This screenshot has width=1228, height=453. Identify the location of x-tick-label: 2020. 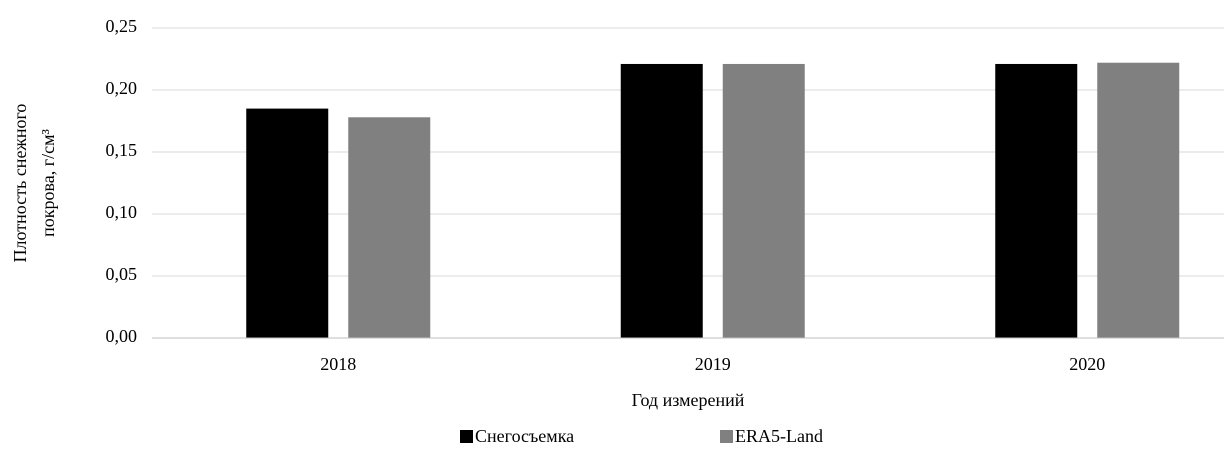
(1087, 364).